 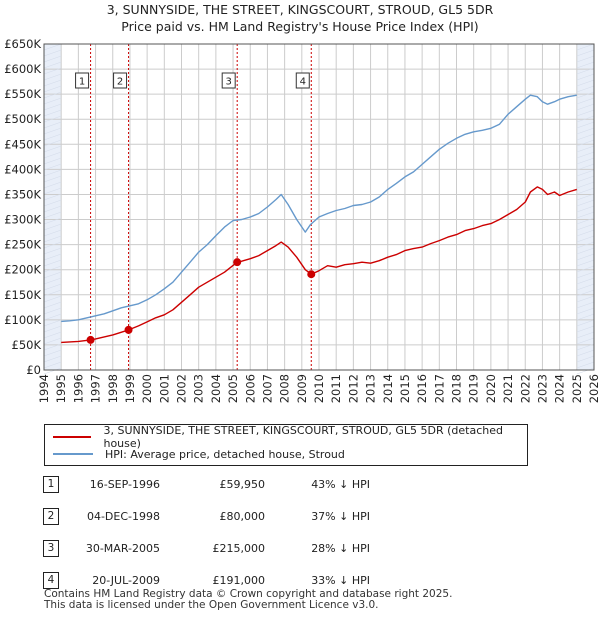 What do you see at coordinates (422, 388) in the screenshot?
I see `x-tick-label: 2016` at bounding box center [422, 388].